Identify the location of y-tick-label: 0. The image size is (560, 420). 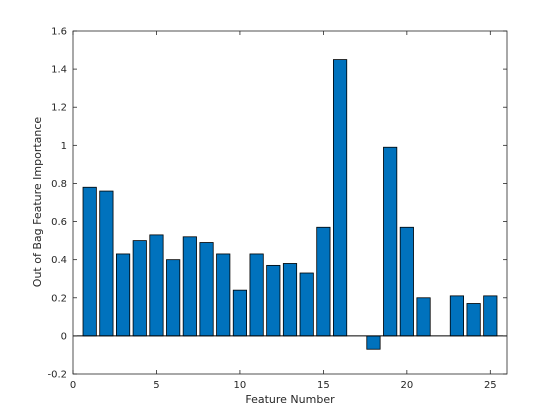
(64, 336).